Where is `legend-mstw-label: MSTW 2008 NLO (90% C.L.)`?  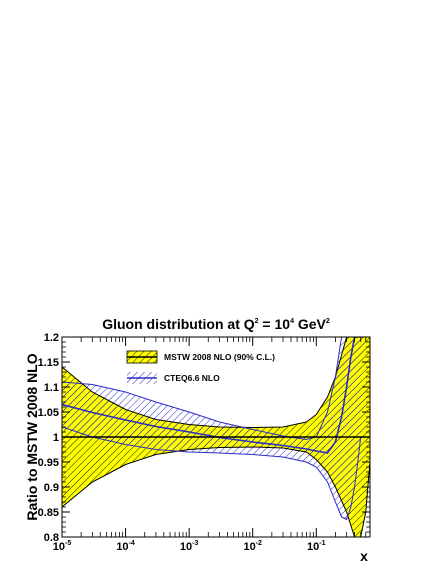 legend-mstw-label: MSTW 2008 NLO (90% C.L.) is located at coordinates (219, 357).